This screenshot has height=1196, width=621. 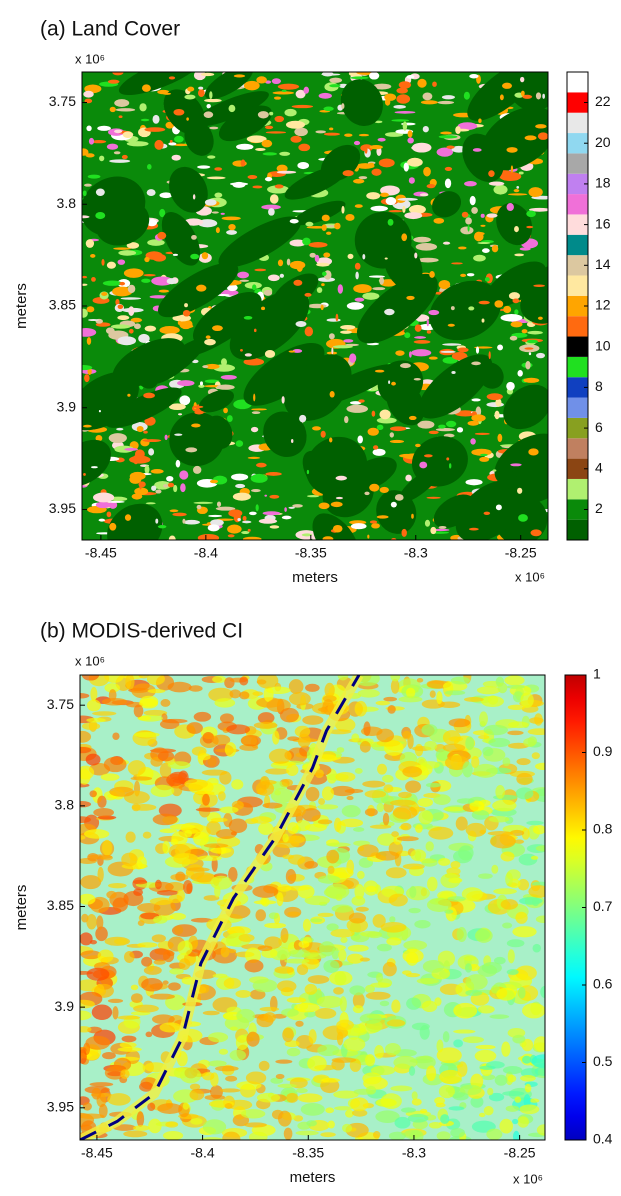 I want to click on colorbar-tick-label: 4, so click(x=599, y=467).